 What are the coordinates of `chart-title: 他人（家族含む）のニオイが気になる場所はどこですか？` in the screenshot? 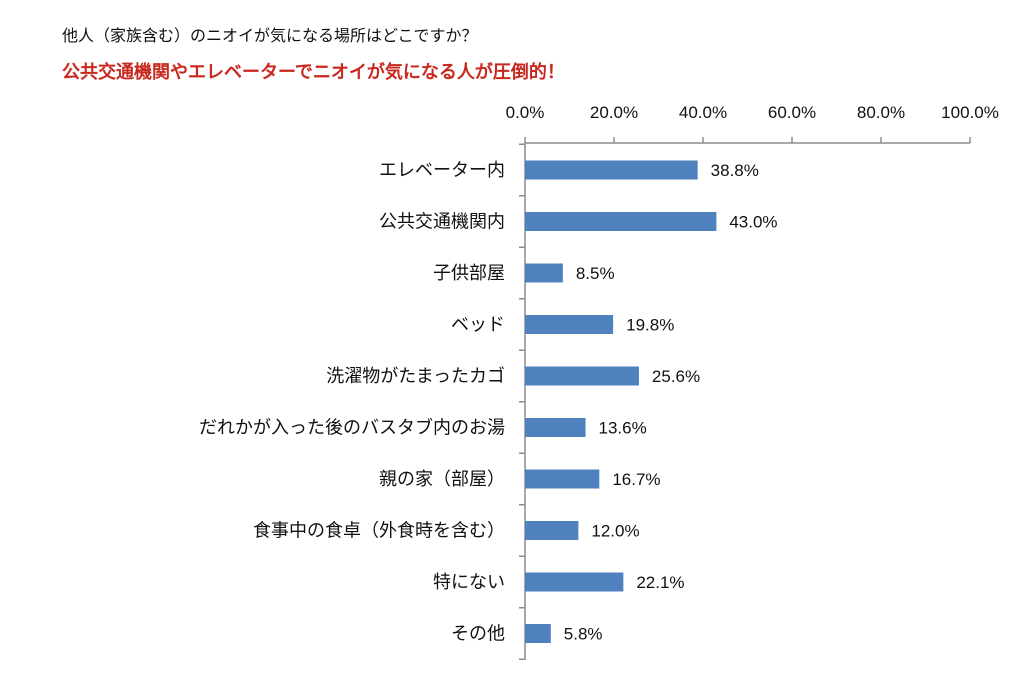 It's located at (270, 35).